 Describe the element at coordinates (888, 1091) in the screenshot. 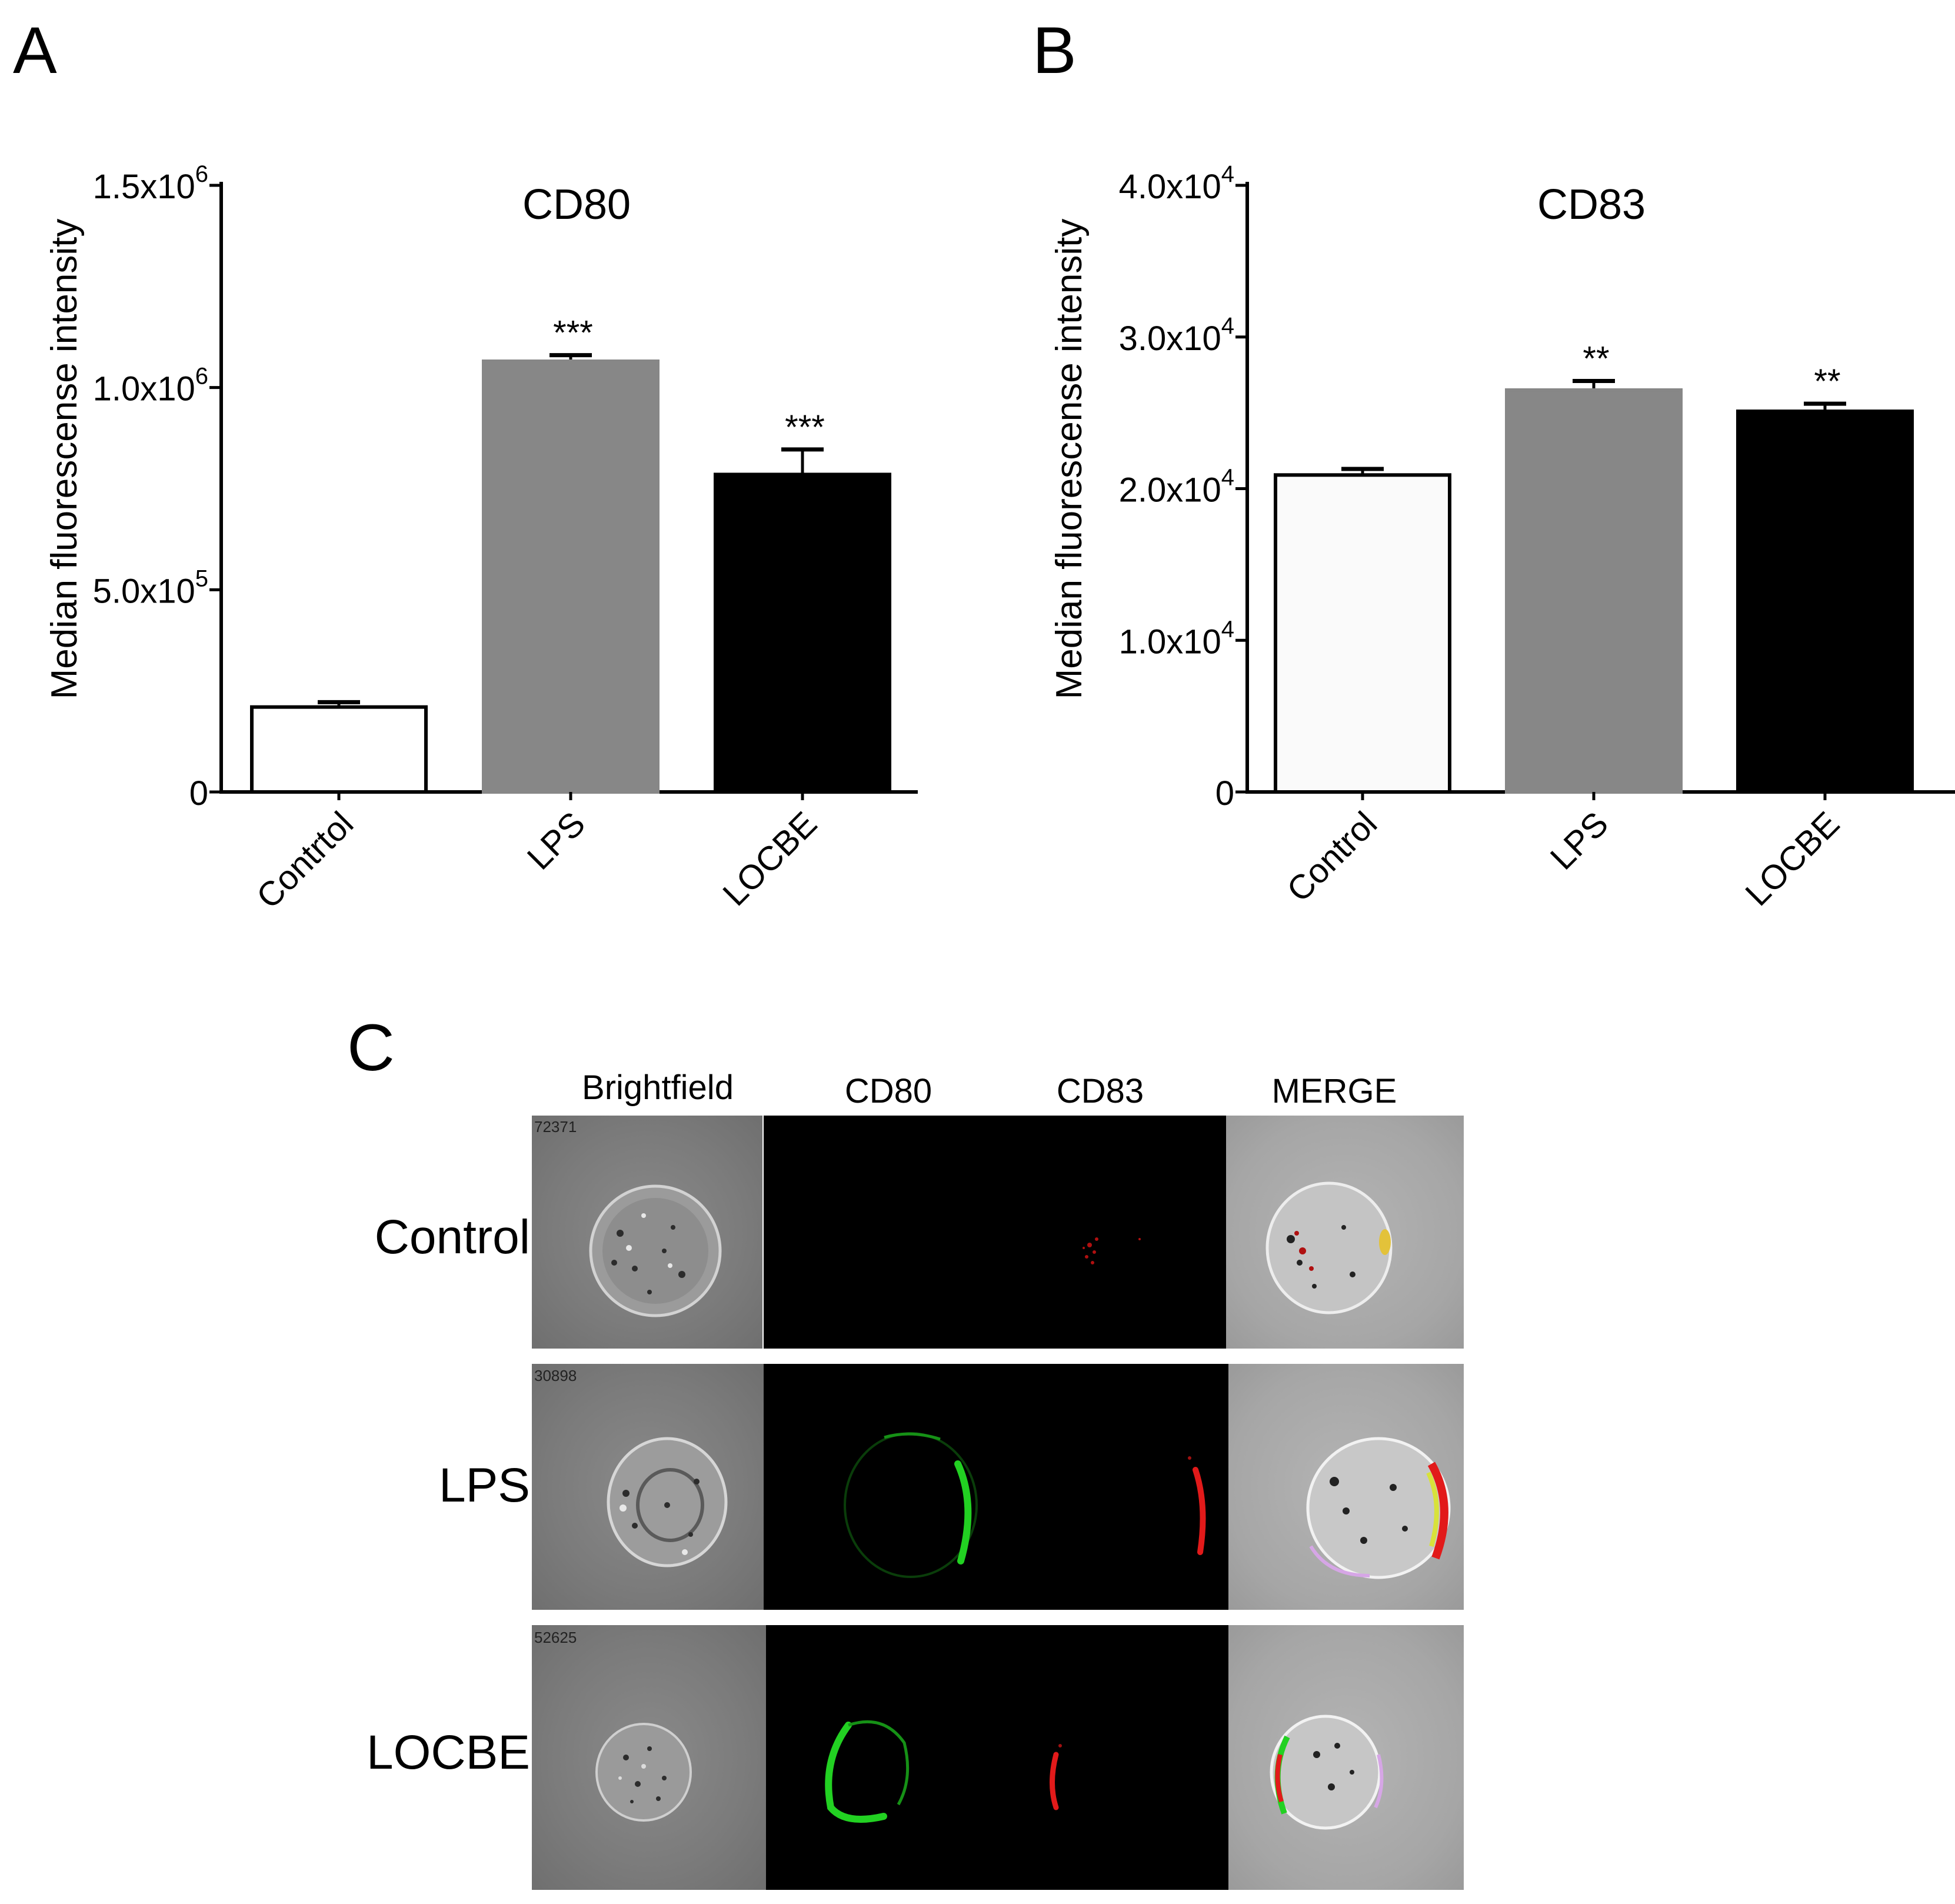

I see `column-header-cd80: CD80` at that location.